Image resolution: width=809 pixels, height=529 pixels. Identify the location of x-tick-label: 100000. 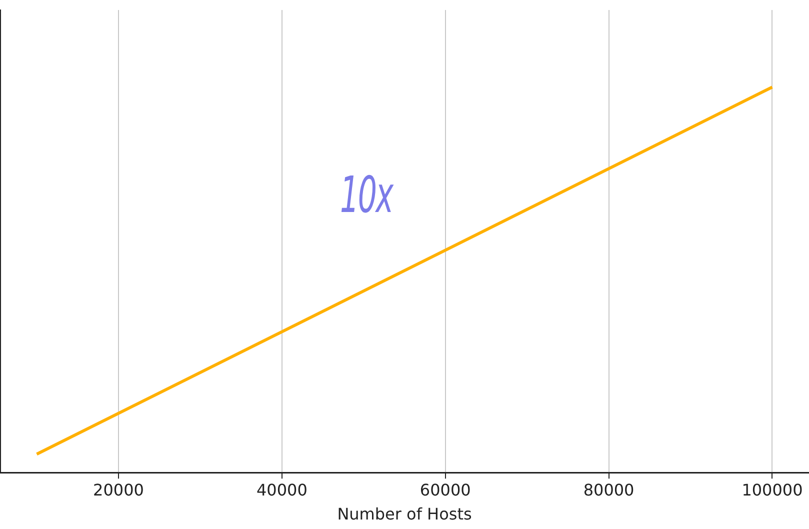
(772, 490).